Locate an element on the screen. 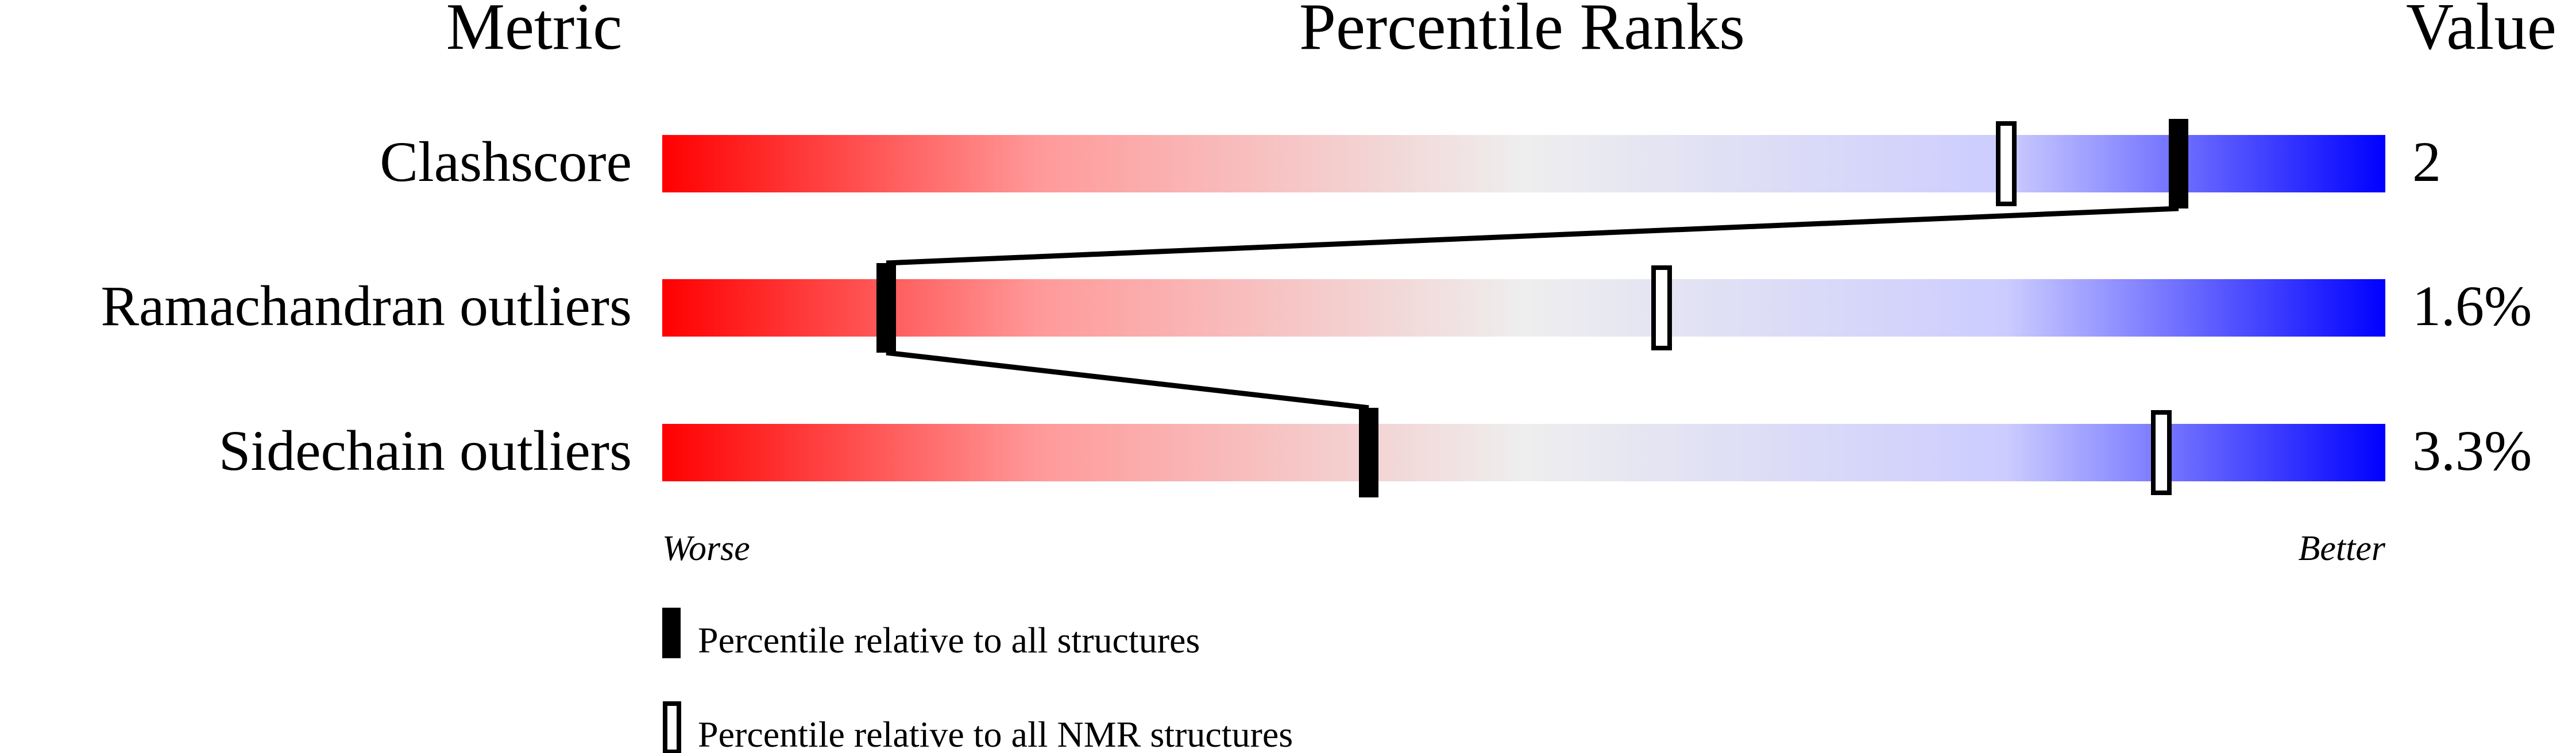 The image size is (2576, 753). header-metric: Metric is located at coordinates (534, 32).